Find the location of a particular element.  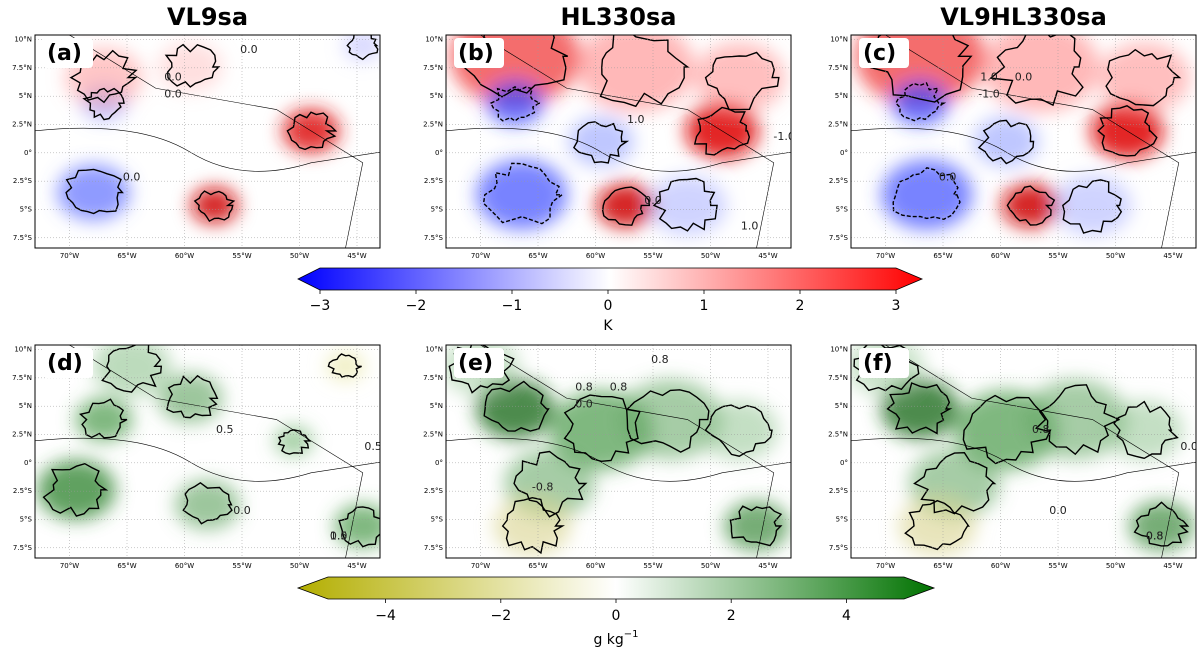

map-panel: 0.8 -0.8 0.8 0.8 0.0 is located at coordinates (618, 451).